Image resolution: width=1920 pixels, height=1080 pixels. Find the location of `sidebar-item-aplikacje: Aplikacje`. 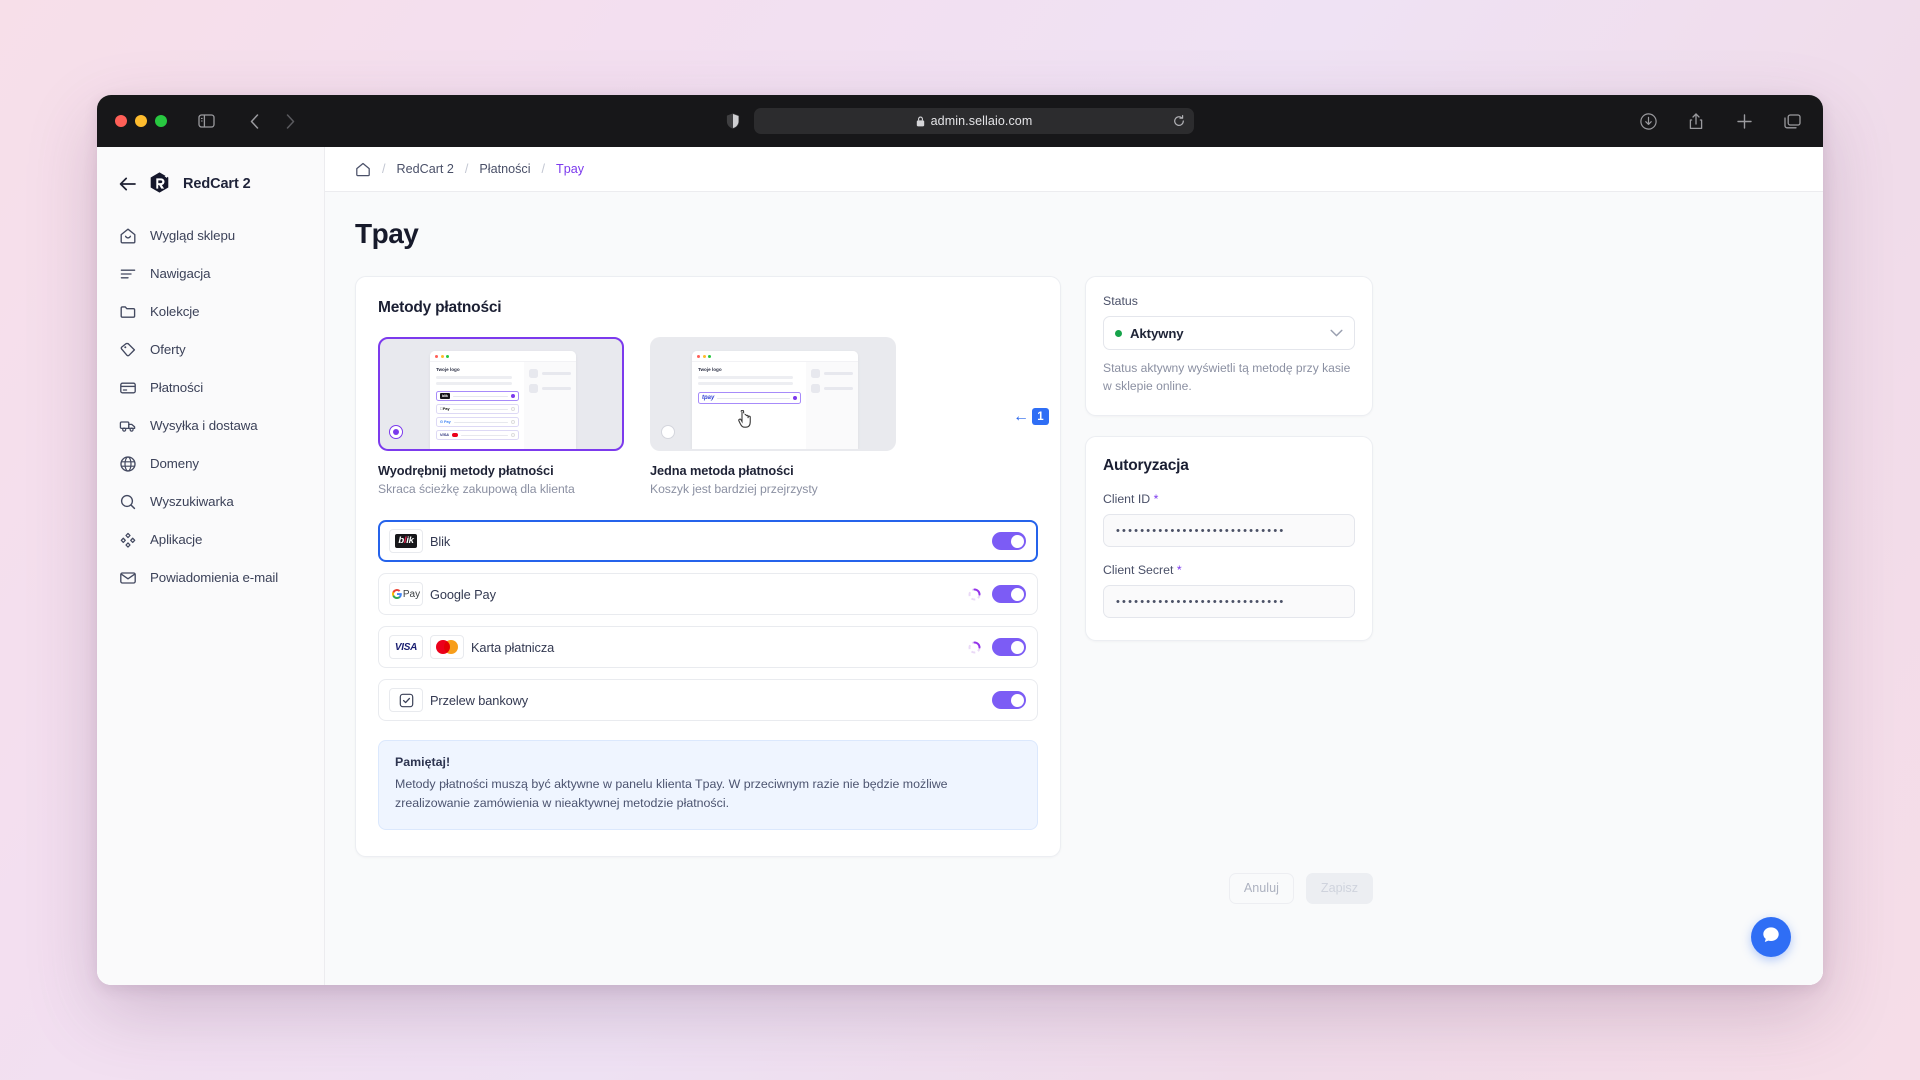

sidebar-item-aplikacje: Aplikacje is located at coordinates (210, 539).